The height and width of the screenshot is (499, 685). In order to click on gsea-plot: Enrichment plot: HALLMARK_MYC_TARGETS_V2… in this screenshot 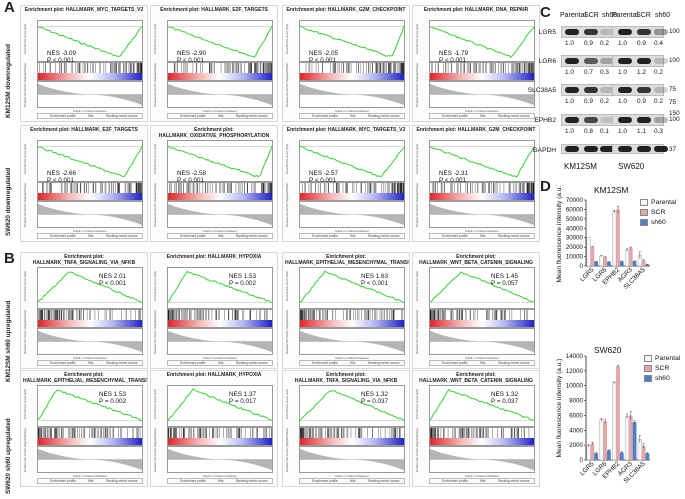, I will do `click(346, 183)`.